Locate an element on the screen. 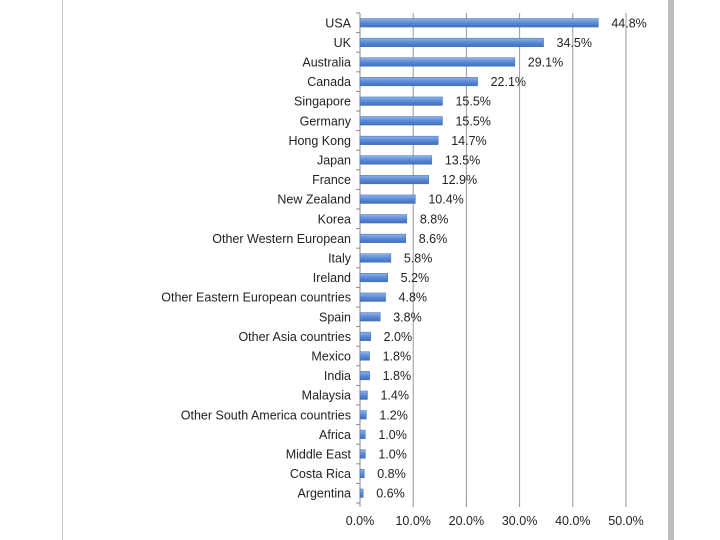 The height and width of the screenshot is (540, 720). category-label: New Zealand is located at coordinates (314, 200).